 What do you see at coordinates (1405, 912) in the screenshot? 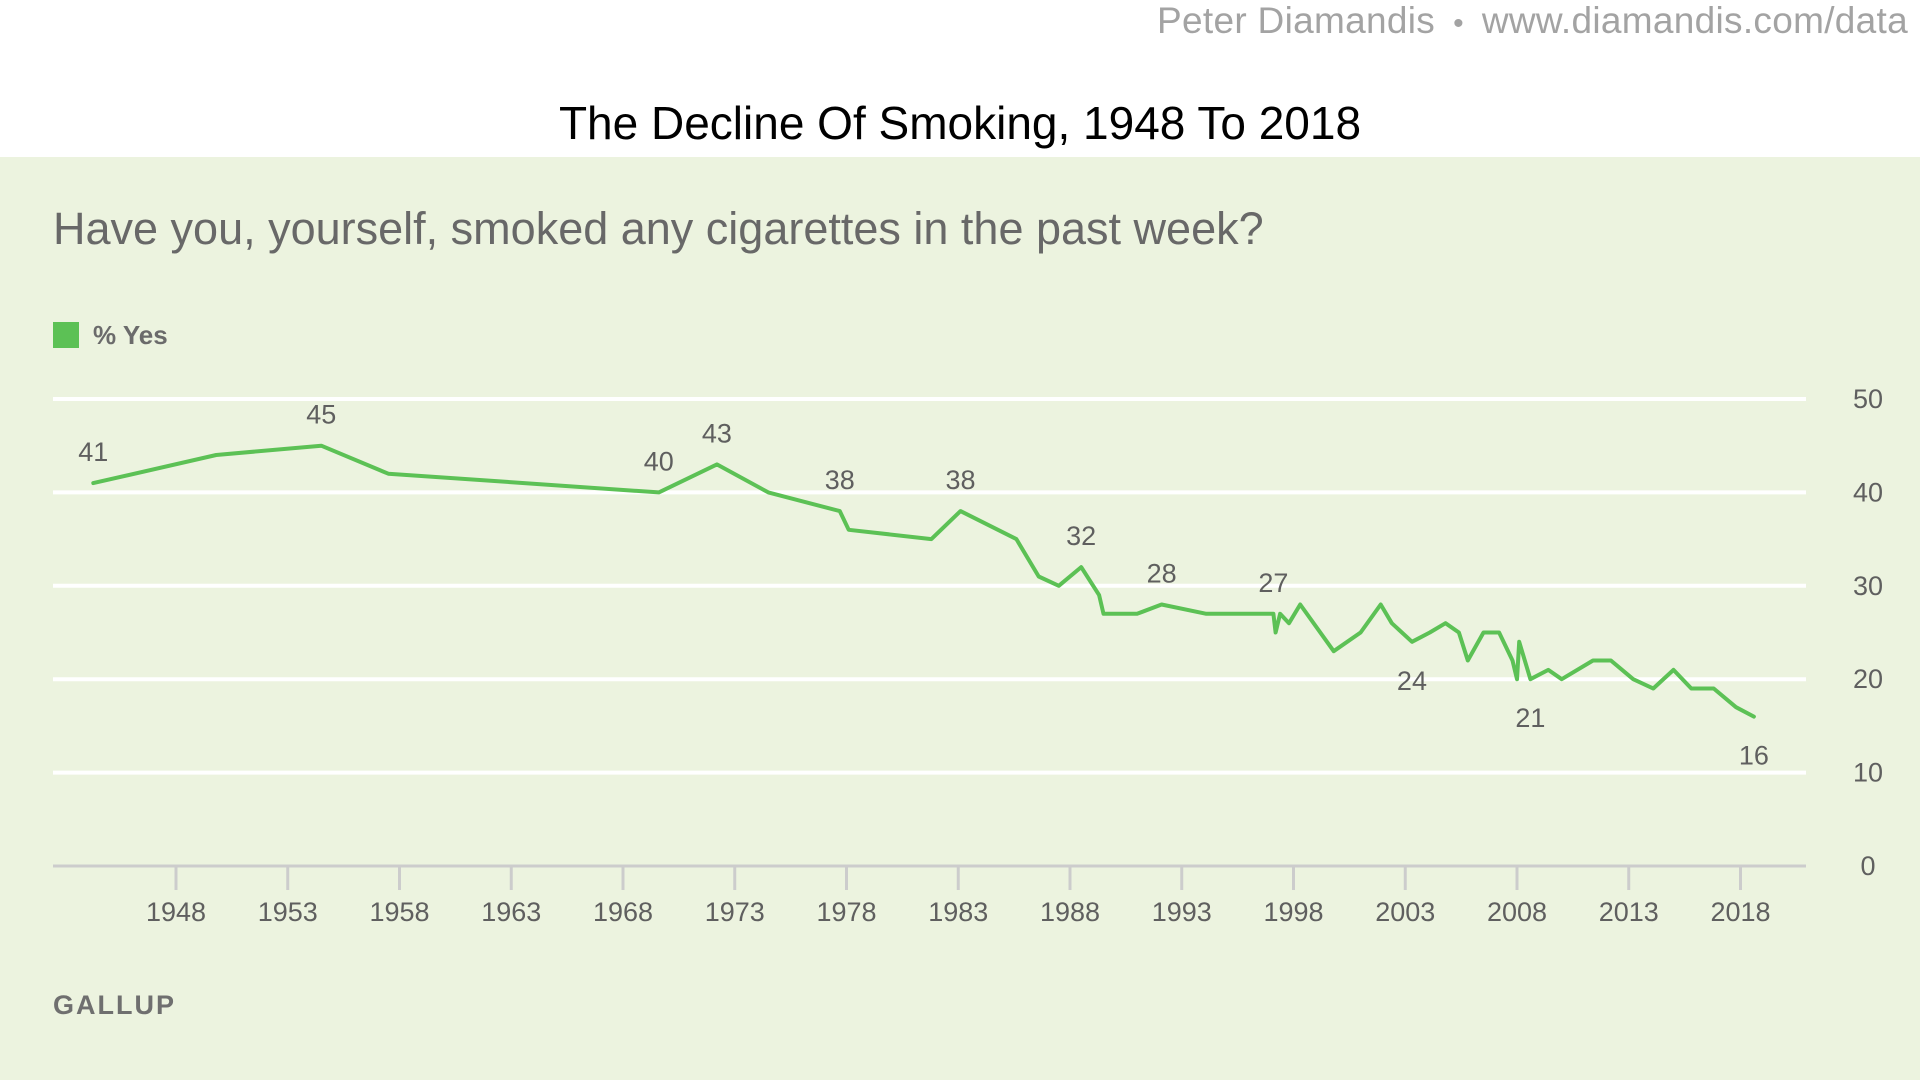
I see `x-tick-label: 2003` at bounding box center [1405, 912].